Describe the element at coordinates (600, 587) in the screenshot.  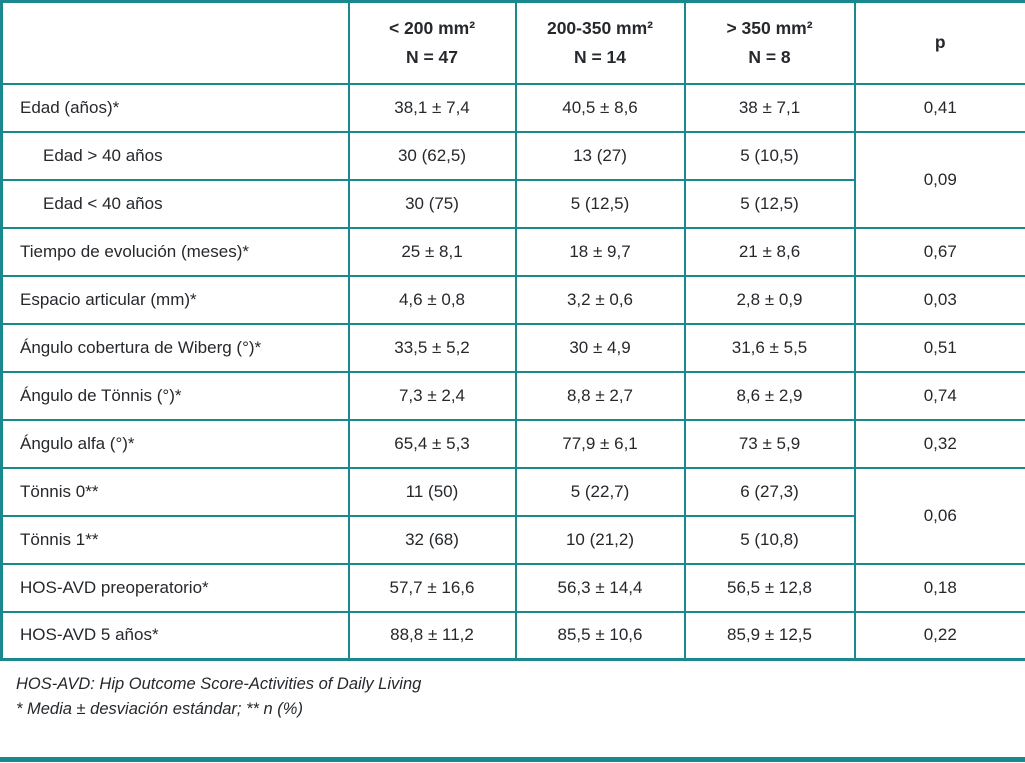
I see `value-cell: 56,3 ± 14,4` at that location.